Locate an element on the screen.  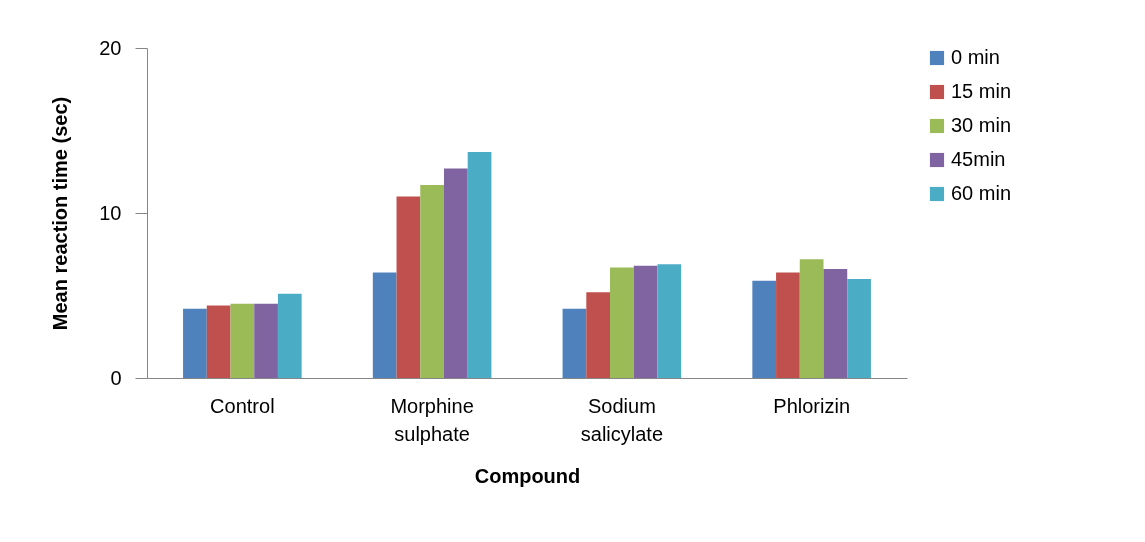
legend-label: 0 min is located at coordinates (975, 57).